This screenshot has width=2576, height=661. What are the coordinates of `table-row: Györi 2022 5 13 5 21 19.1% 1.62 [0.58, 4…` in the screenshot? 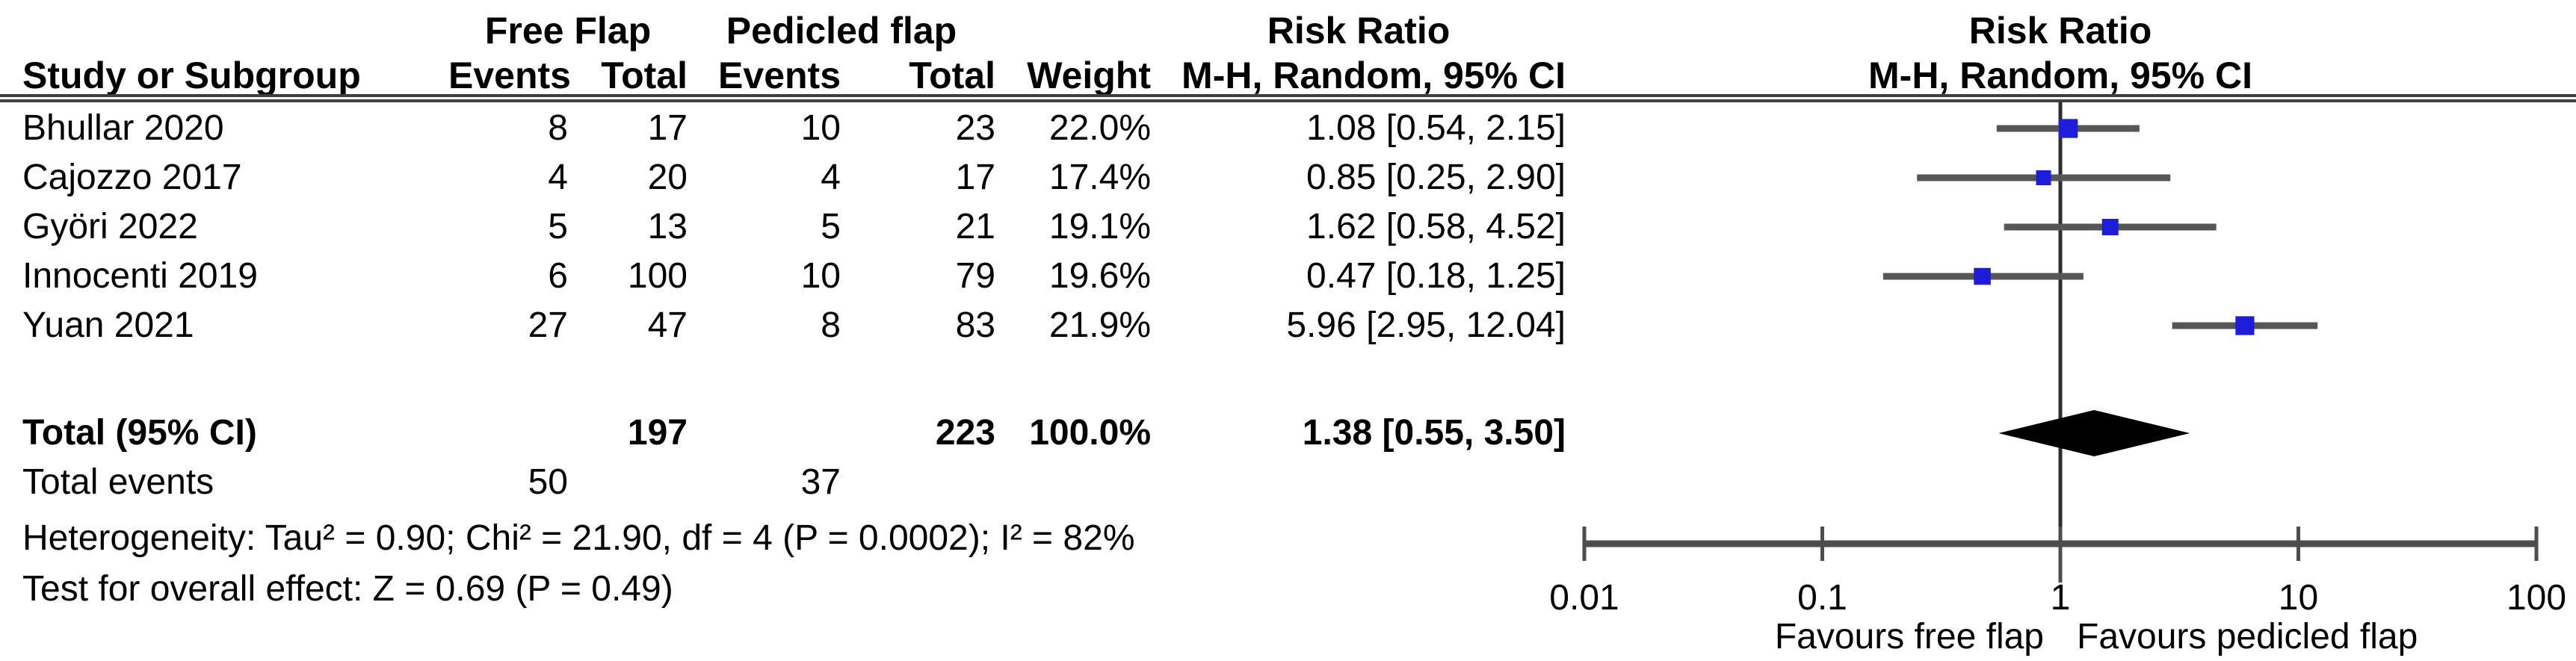 It's located at (783, 227).